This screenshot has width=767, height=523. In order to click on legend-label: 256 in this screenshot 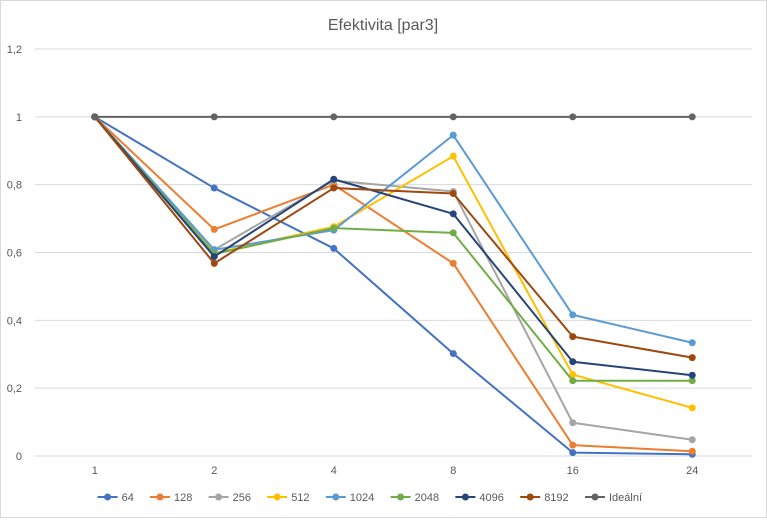, I will do `click(242, 498)`.